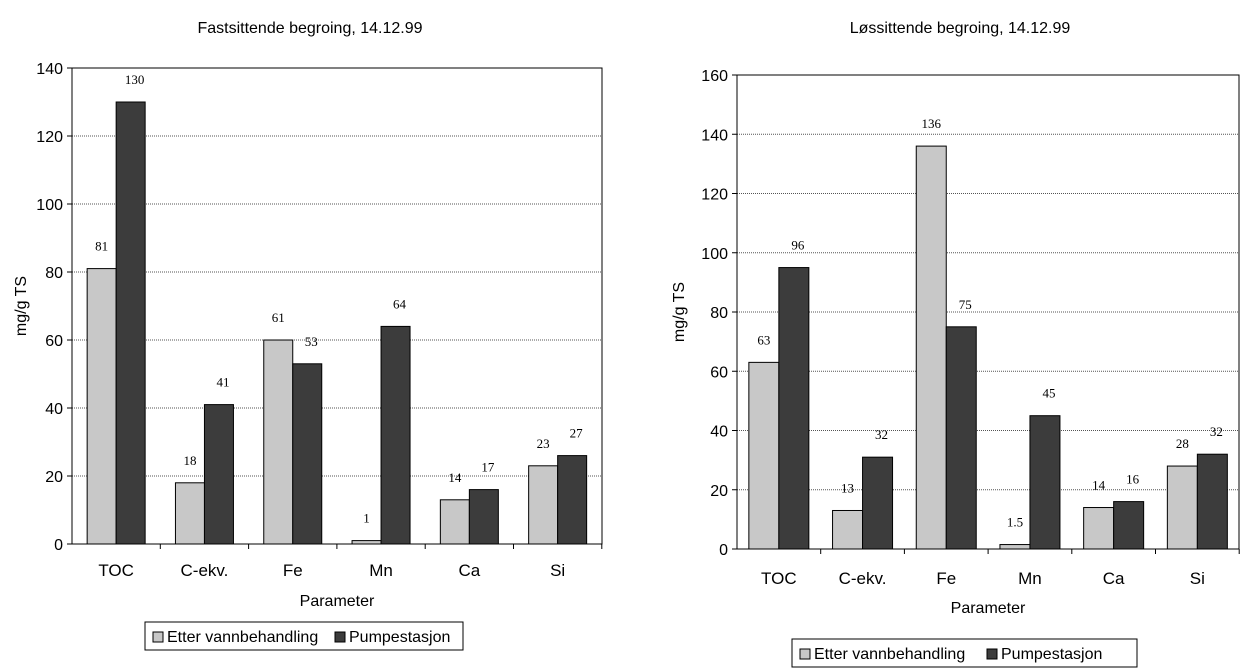  I want to click on data-label: 18, so click(189, 460).